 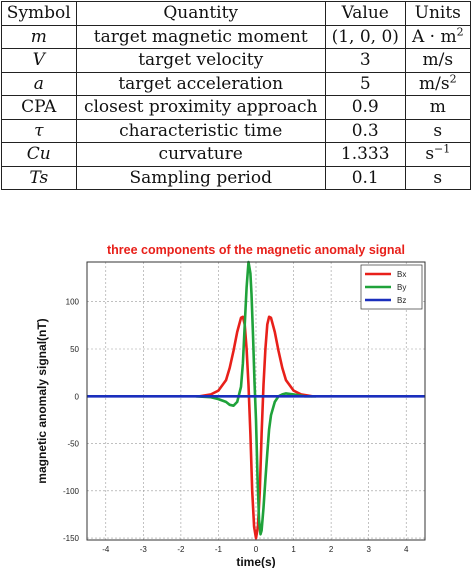 I want to click on symbol-cell: CPA, so click(x=39, y=107).